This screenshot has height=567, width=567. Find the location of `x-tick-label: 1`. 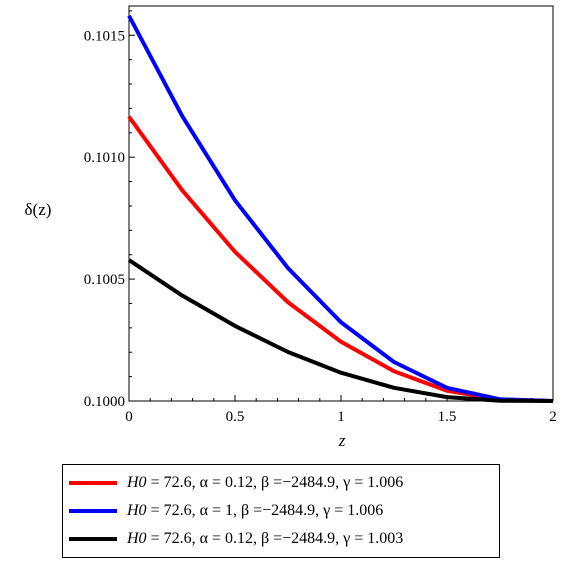

x-tick-label: 1 is located at coordinates (341, 417).